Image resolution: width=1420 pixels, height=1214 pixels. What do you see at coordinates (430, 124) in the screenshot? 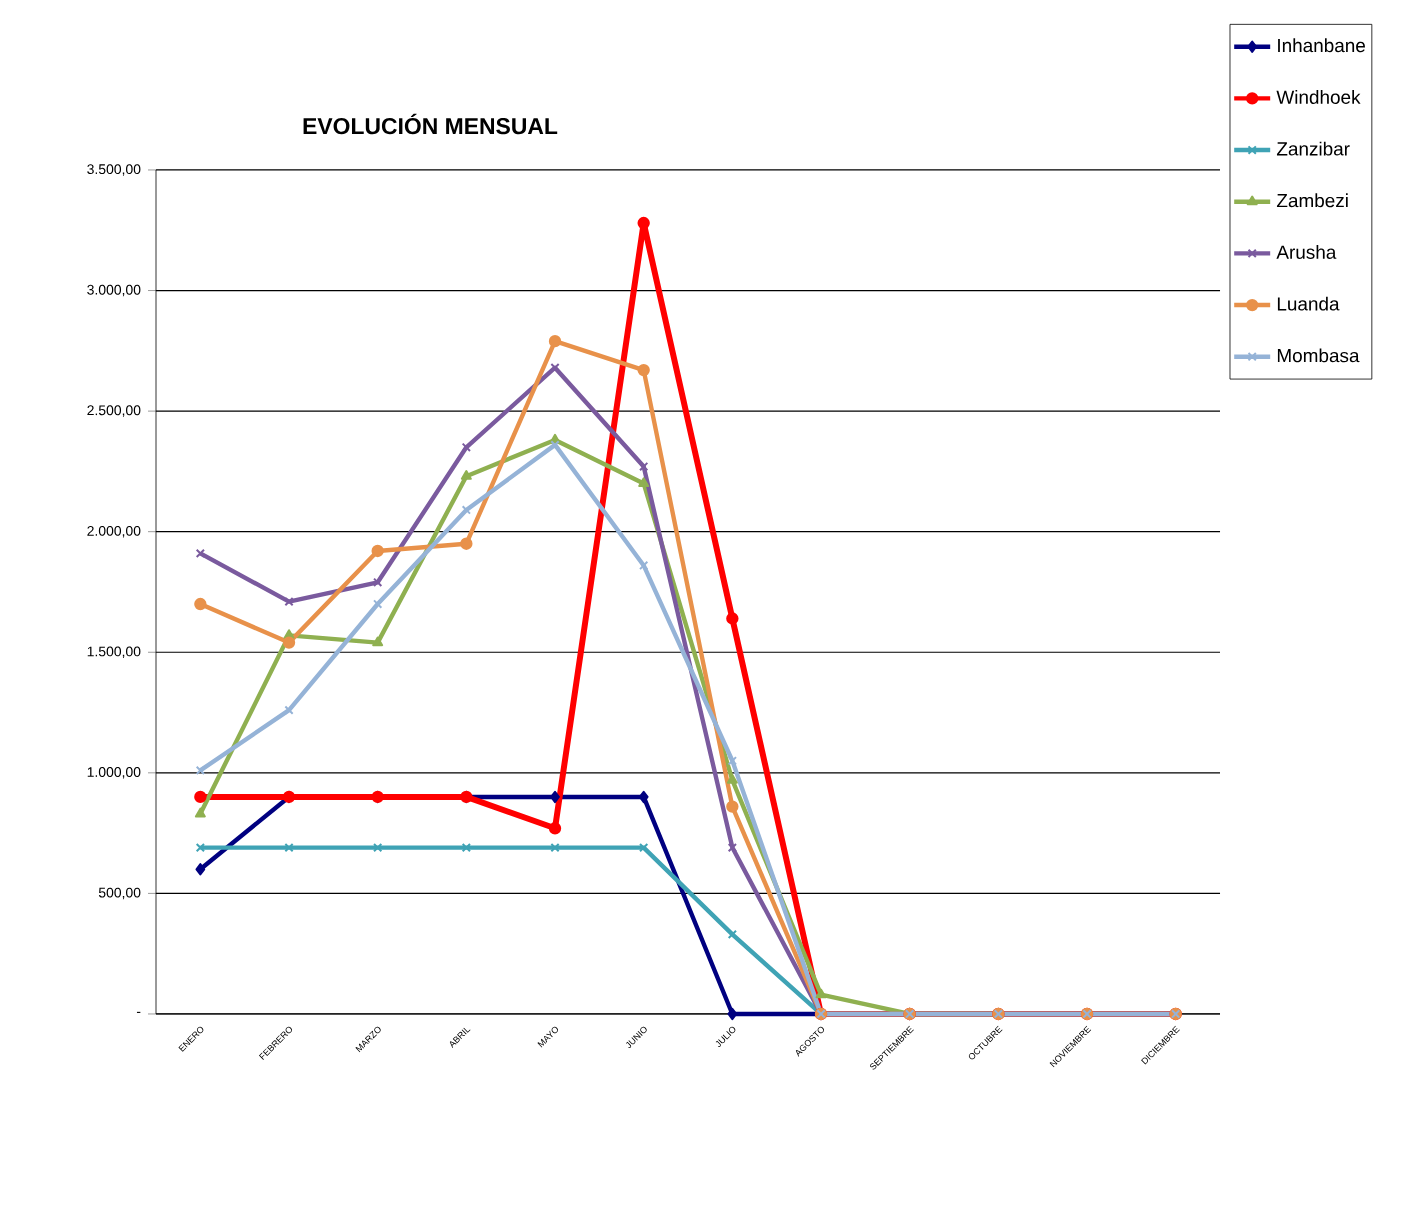
I see `chart-title: EVOLUCIÓN MENSUAL` at bounding box center [430, 124].